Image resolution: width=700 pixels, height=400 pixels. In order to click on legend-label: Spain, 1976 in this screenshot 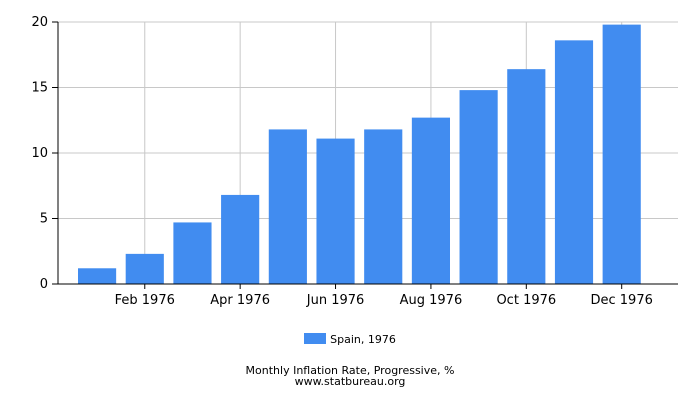, I will do `click(363, 339)`.